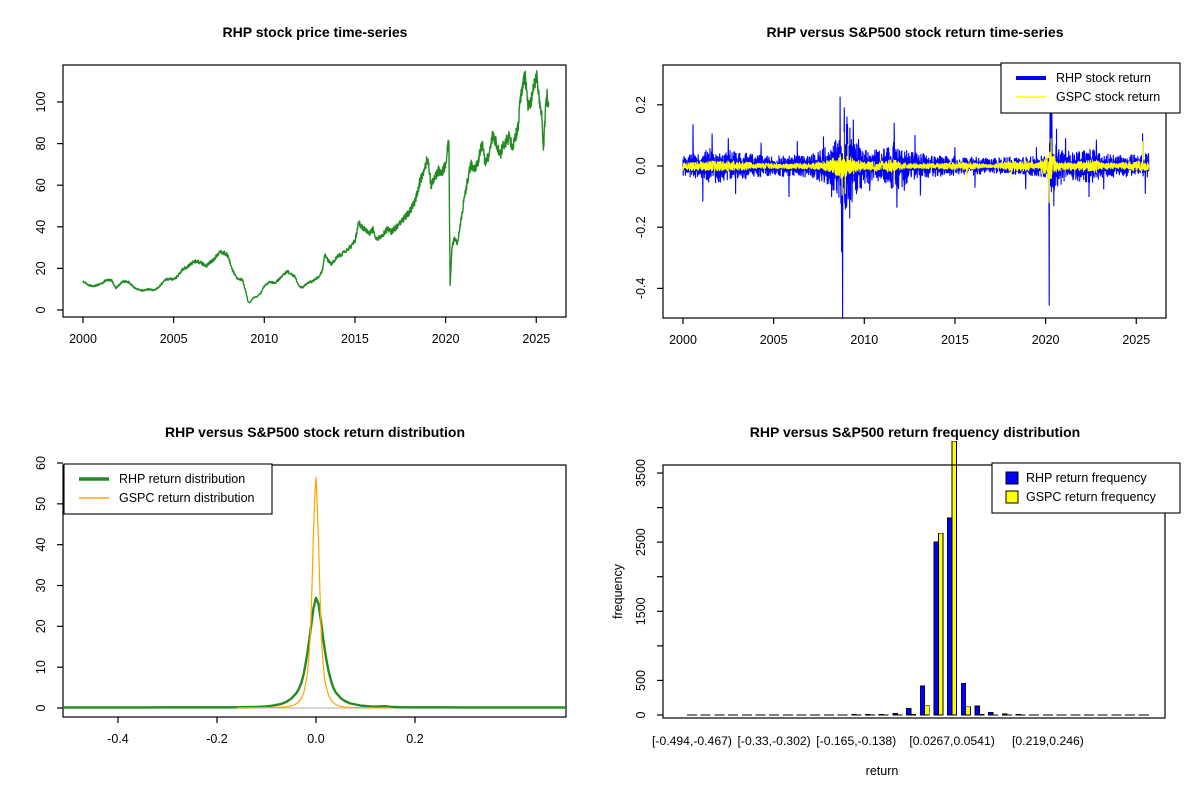  I want to click on y-axis-tick-label: 0.2, so click(641, 104).